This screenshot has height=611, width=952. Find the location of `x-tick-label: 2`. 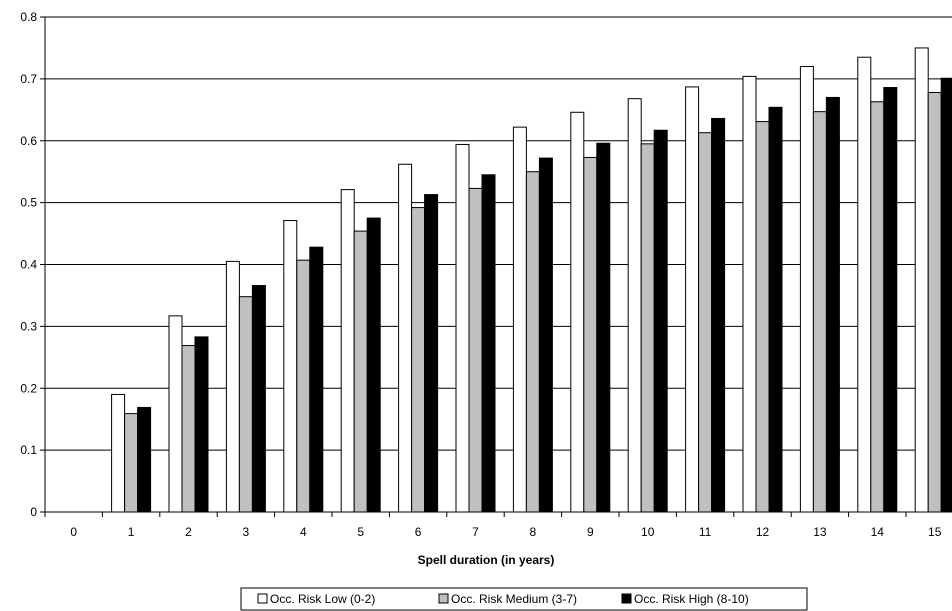

x-tick-label: 2 is located at coordinates (188, 532).